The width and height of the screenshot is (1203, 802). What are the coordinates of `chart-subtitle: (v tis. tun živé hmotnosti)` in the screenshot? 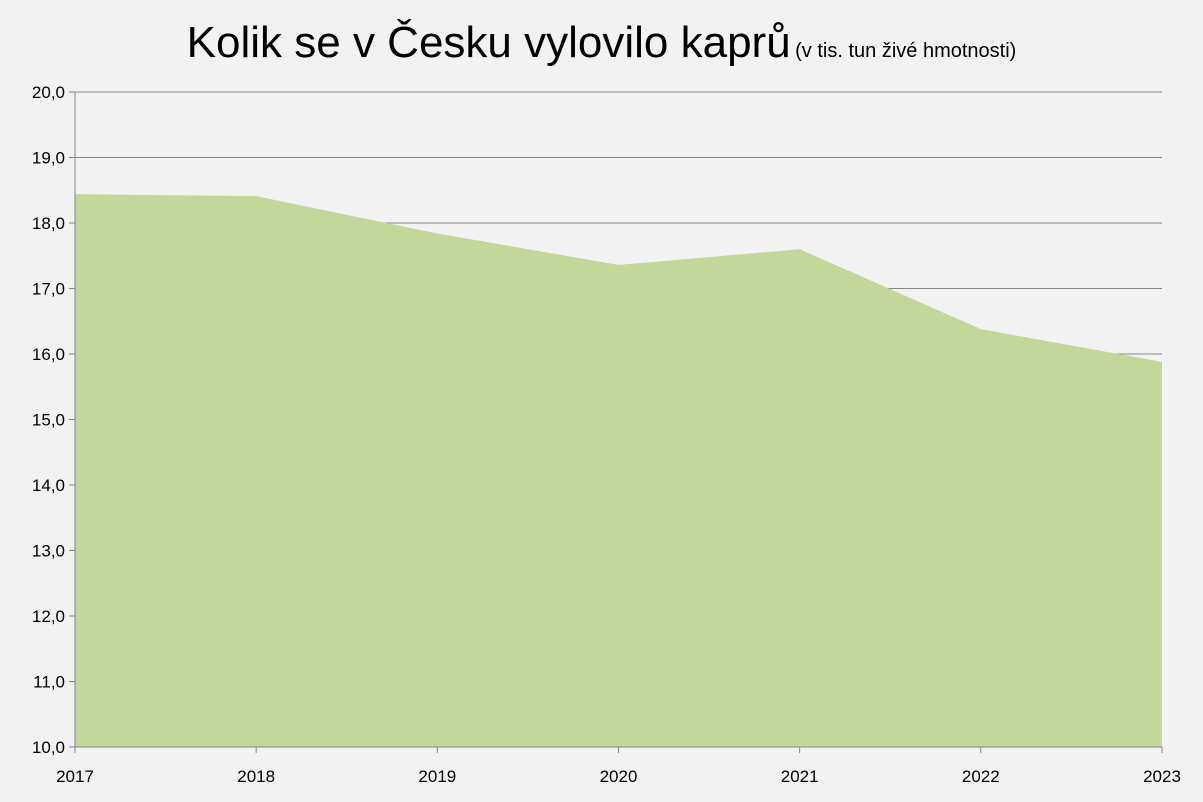 It's located at (906, 51).